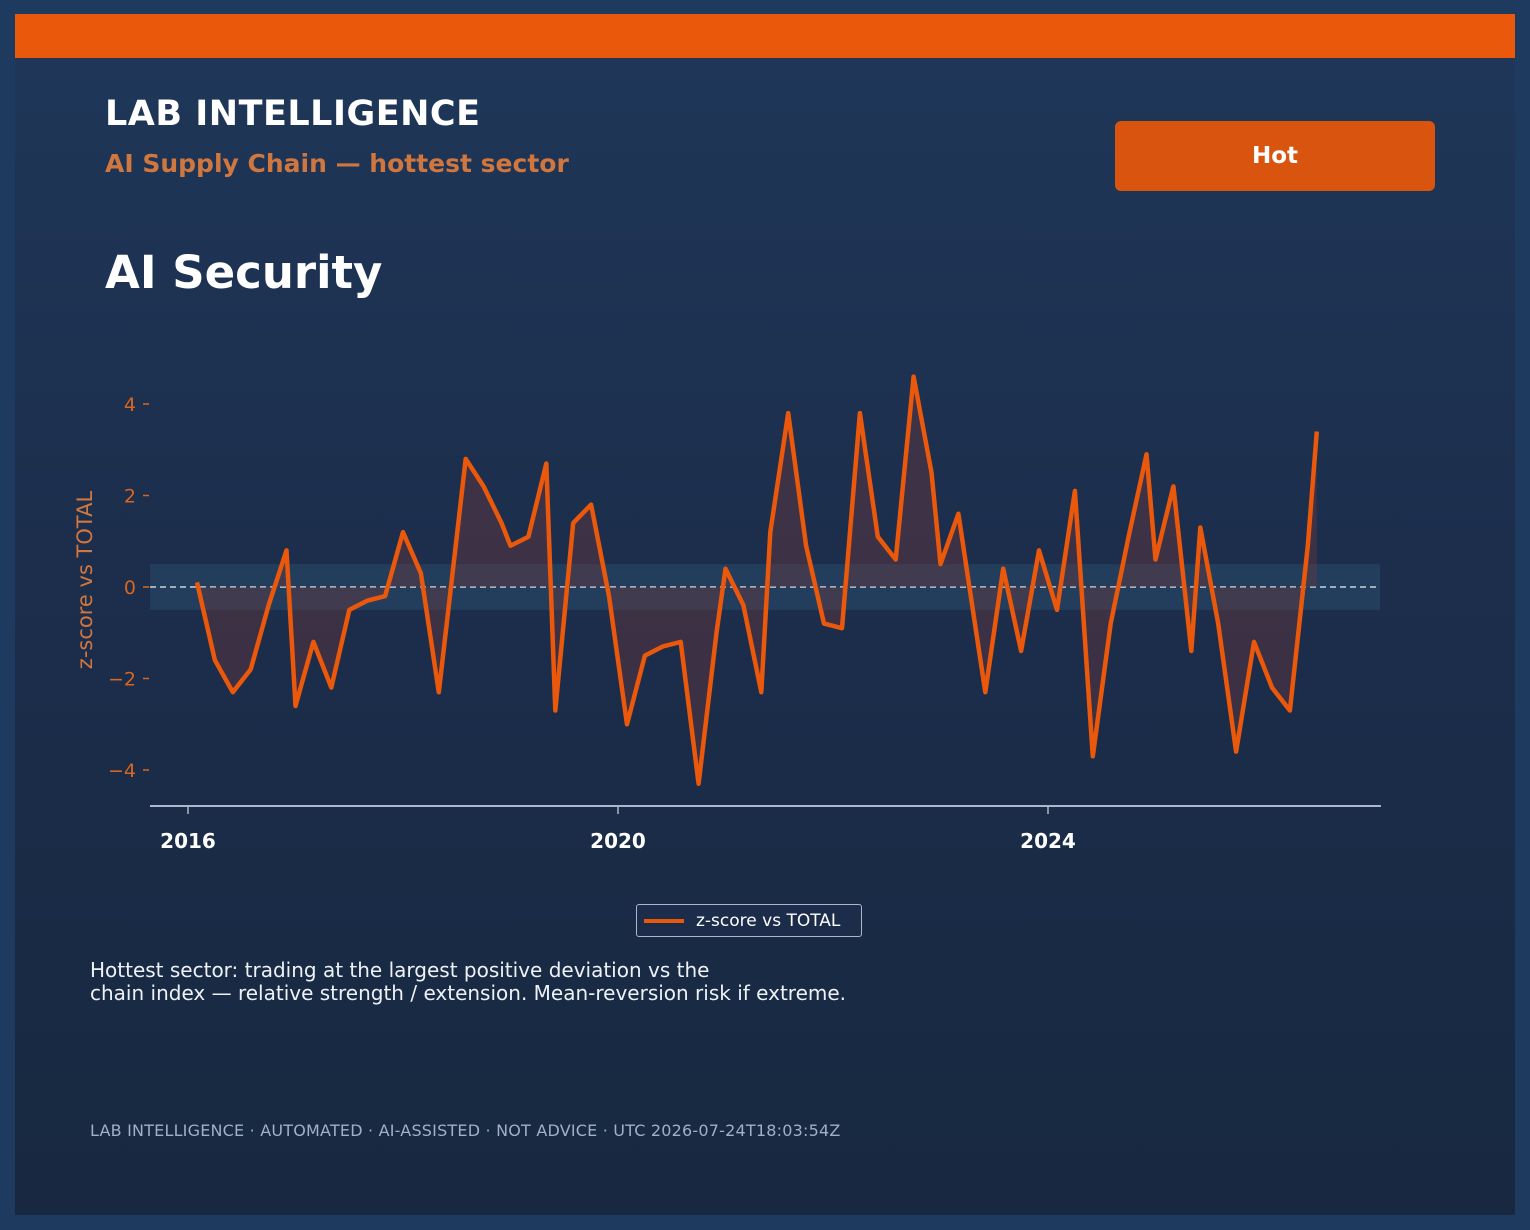 This screenshot has width=1530, height=1230. What do you see at coordinates (293, 114) in the screenshot?
I see `brand-title: LAB INTELLIGENCE` at bounding box center [293, 114].